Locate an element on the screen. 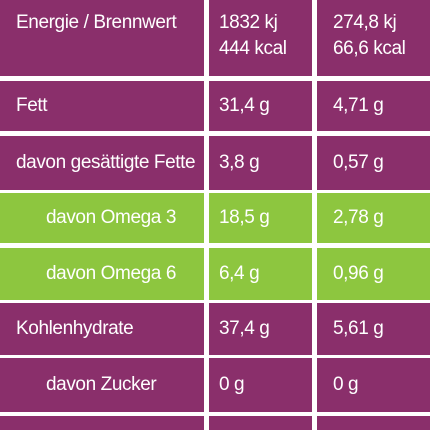 The width and height of the screenshot is (430, 430). nutrient-label: davon Zucker is located at coordinates (101, 384).